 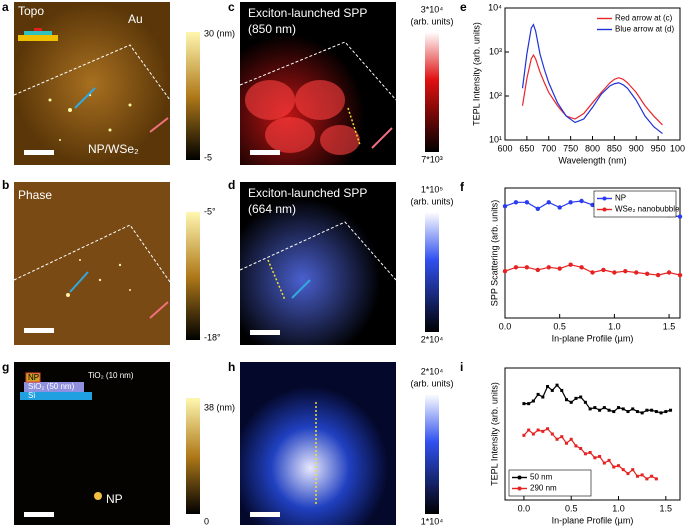 I want to click on panel-letter: c, so click(x=231, y=7).